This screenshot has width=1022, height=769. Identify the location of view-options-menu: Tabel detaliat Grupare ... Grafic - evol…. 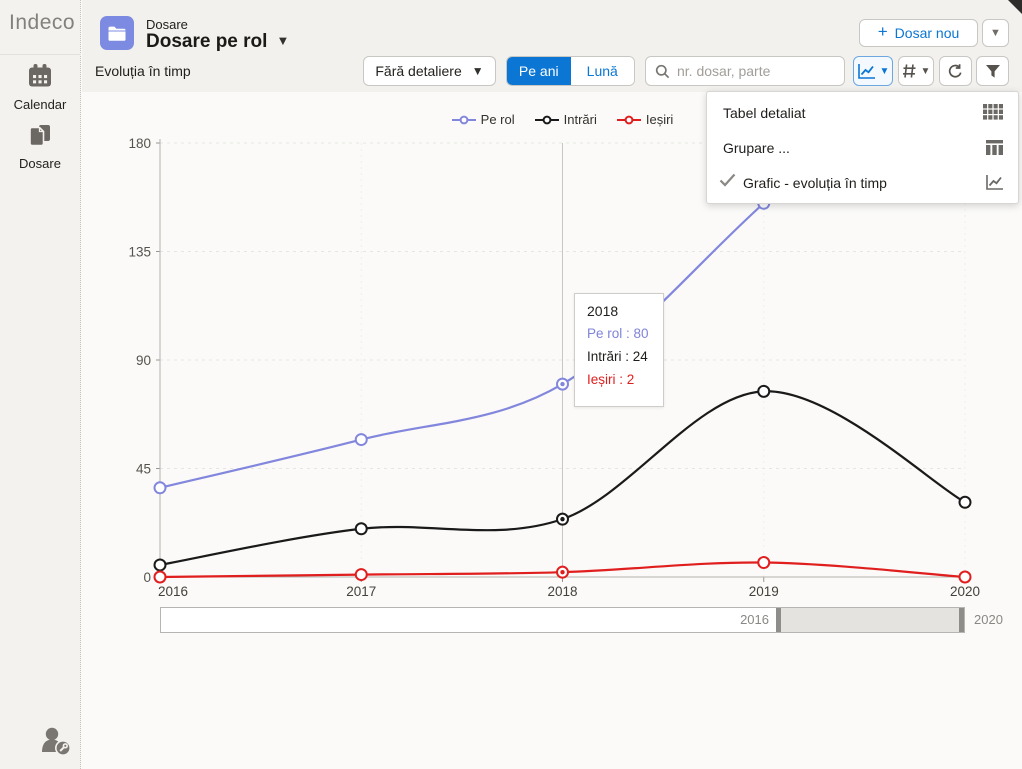
(862, 147).